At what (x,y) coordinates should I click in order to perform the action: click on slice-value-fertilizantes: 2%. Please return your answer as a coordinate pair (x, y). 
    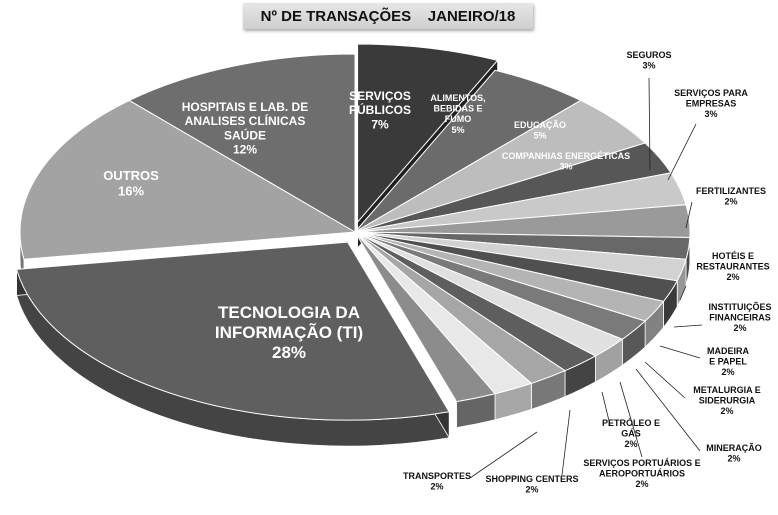
    Looking at the image, I should click on (730, 202).